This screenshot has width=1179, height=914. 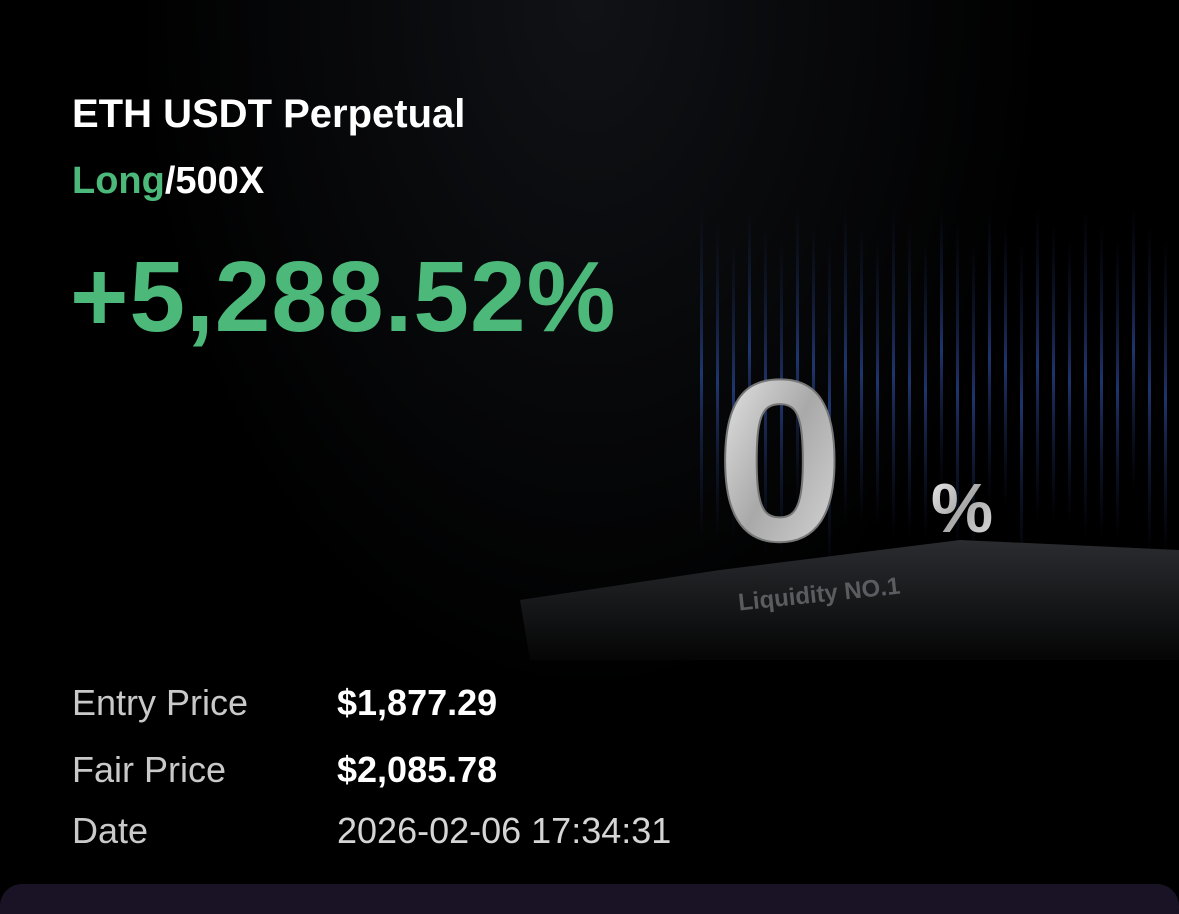 I want to click on big-digit: 0, so click(x=780, y=460).